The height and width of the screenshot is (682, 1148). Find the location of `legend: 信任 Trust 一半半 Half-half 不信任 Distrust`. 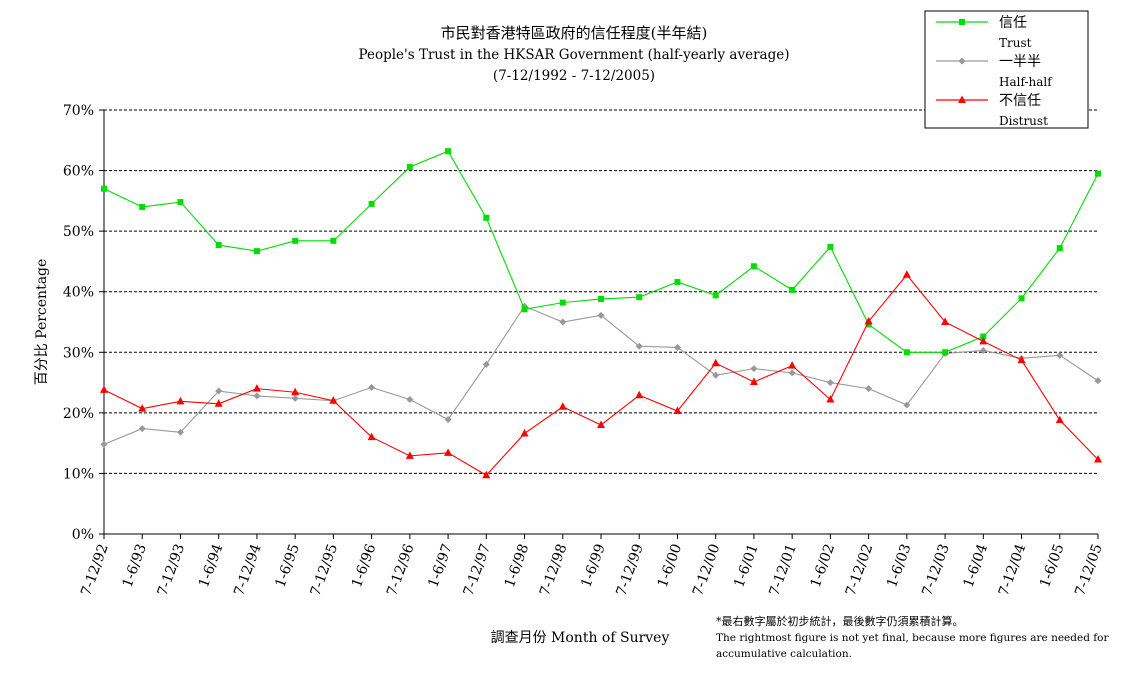

legend: 信任 Trust 一半半 Half-half 不信任 Distrust is located at coordinates (1006, 69).